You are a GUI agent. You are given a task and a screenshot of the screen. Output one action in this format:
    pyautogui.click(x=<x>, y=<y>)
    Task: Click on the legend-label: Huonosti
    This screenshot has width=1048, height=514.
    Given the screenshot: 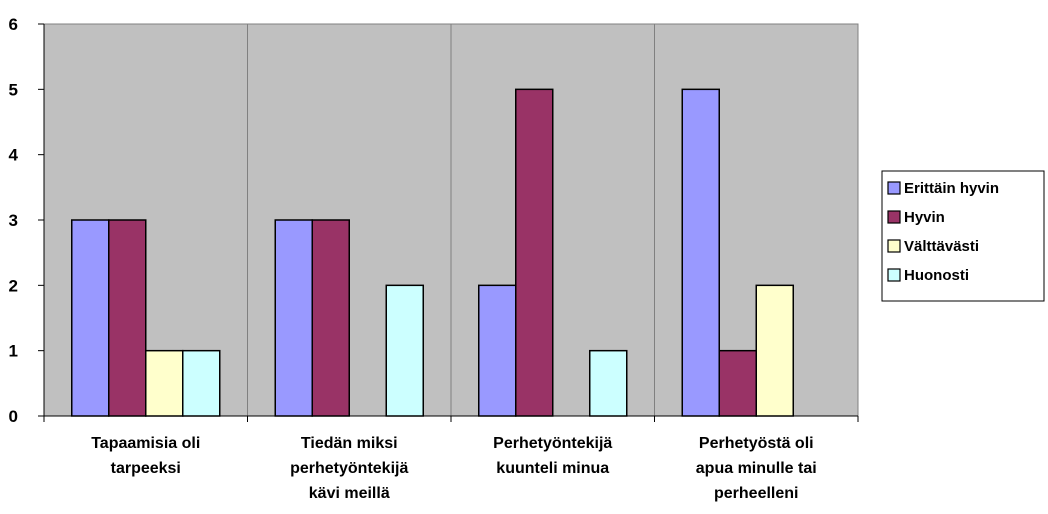 What is the action you would take?
    pyautogui.click(x=936, y=275)
    